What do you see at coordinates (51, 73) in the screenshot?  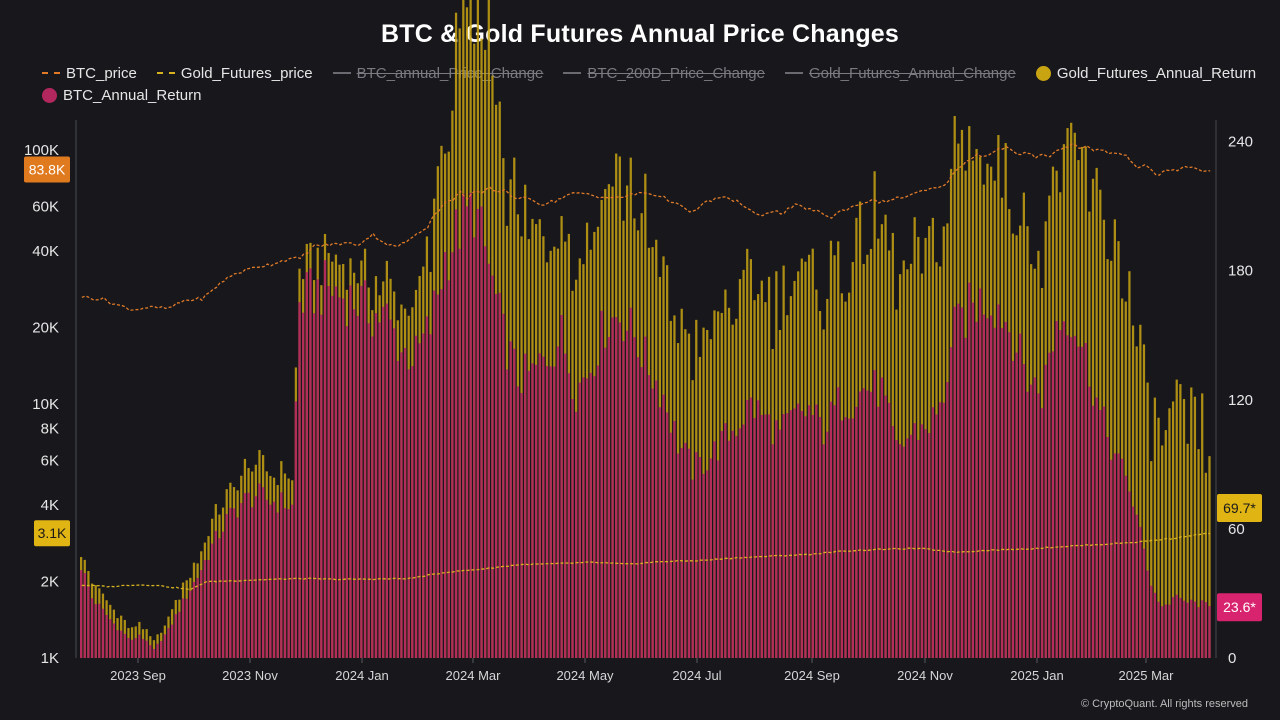 I see `legend-swatch` at bounding box center [51, 73].